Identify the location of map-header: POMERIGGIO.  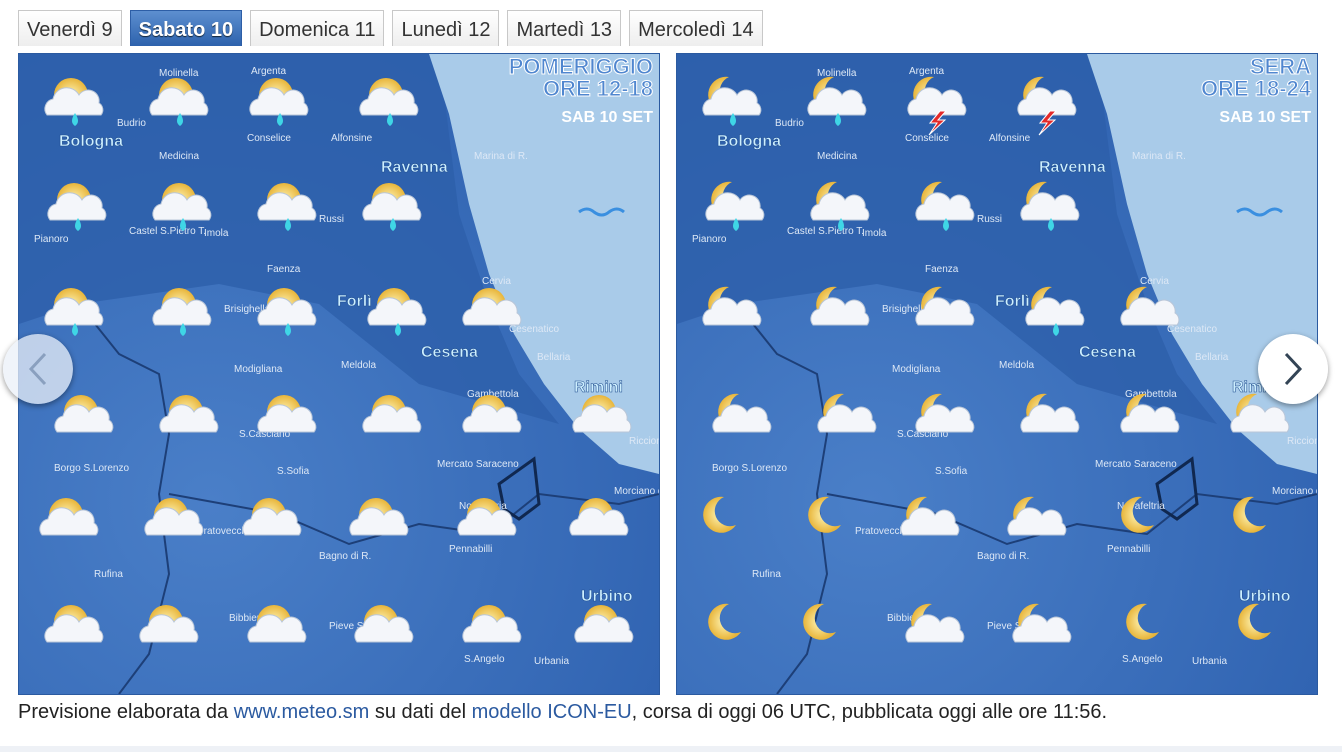
(581, 66).